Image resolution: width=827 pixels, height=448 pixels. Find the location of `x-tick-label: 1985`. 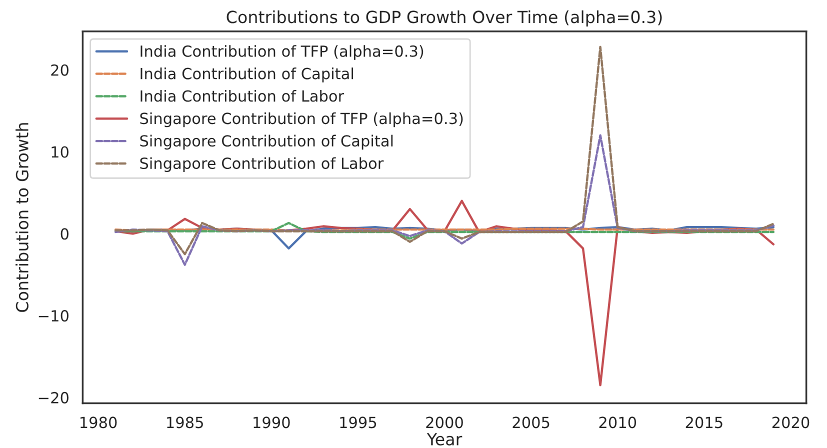

x-tick-label: 1985 is located at coordinates (185, 422).